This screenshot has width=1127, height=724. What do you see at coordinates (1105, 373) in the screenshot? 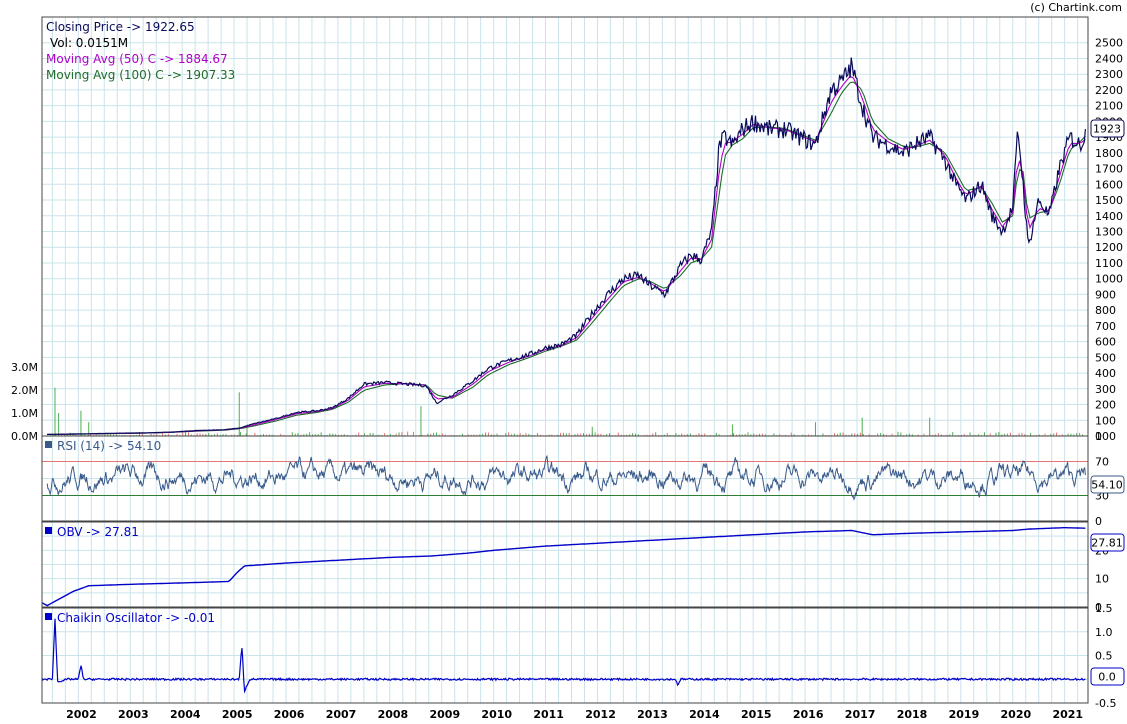
I see `price-axis-tick: 400` at bounding box center [1105, 373].